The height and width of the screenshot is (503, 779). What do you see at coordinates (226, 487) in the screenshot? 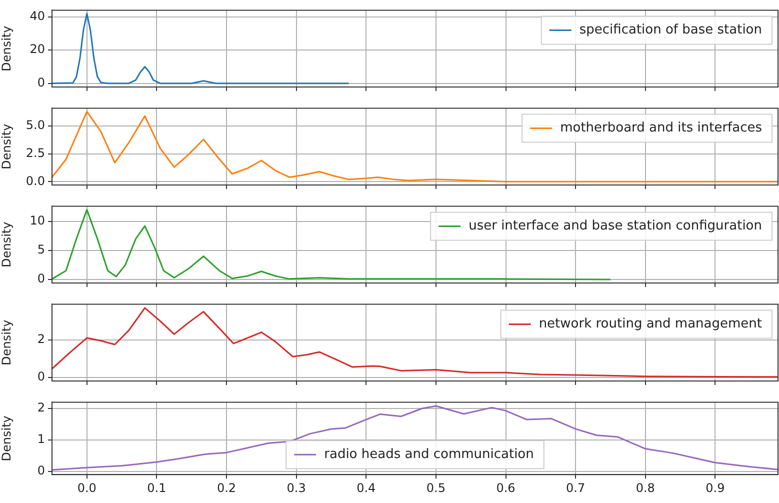
I see `x-tick-label: 0.2` at bounding box center [226, 487].